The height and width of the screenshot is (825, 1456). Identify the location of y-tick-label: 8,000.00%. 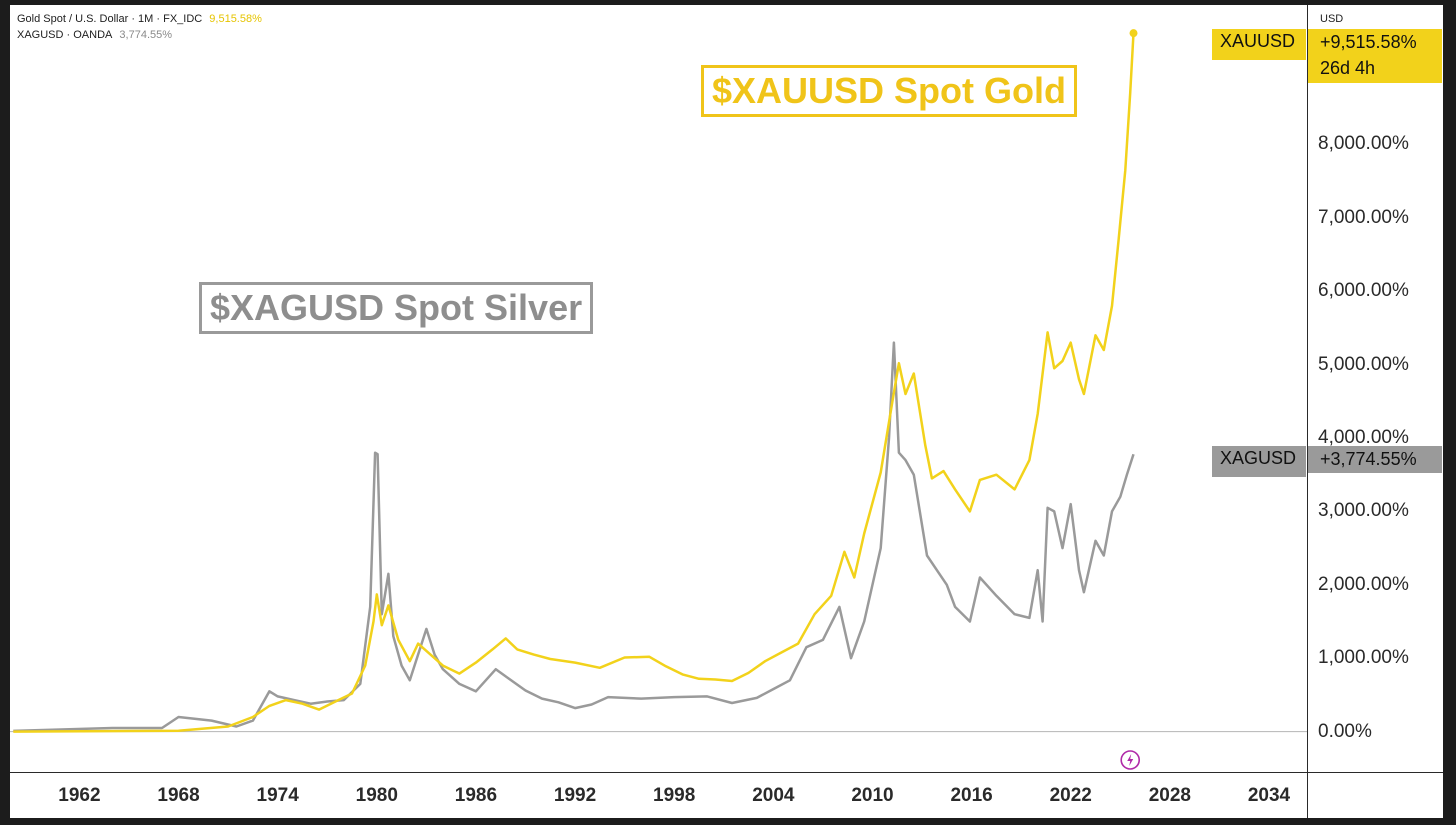
(1363, 144).